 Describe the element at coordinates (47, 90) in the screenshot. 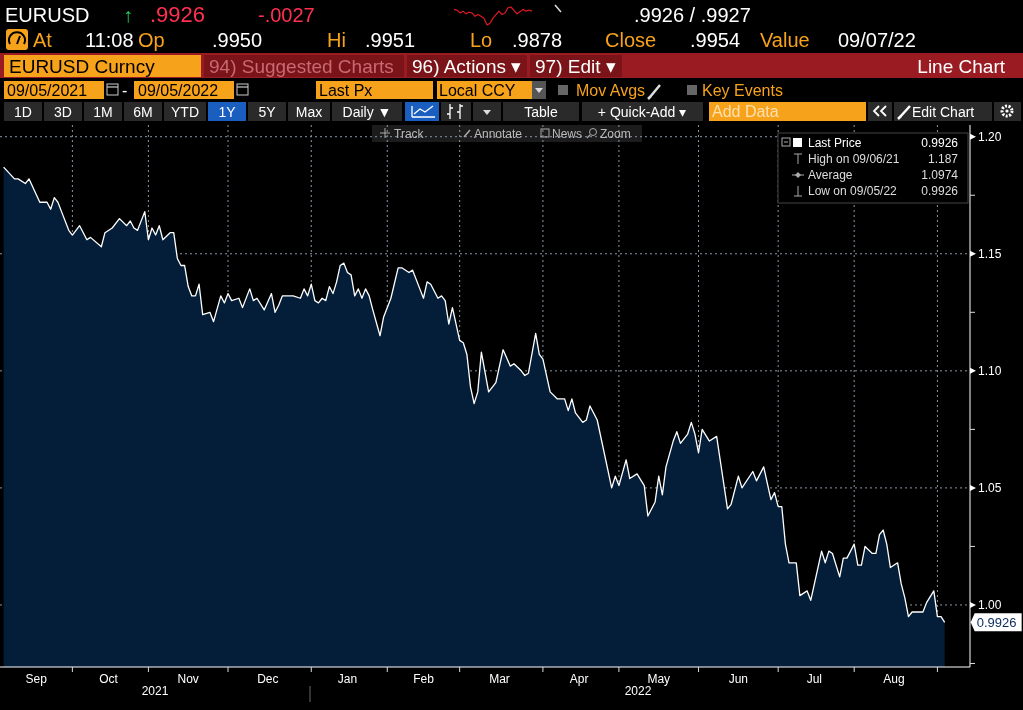

I see `text: 09/05/2021` at that location.